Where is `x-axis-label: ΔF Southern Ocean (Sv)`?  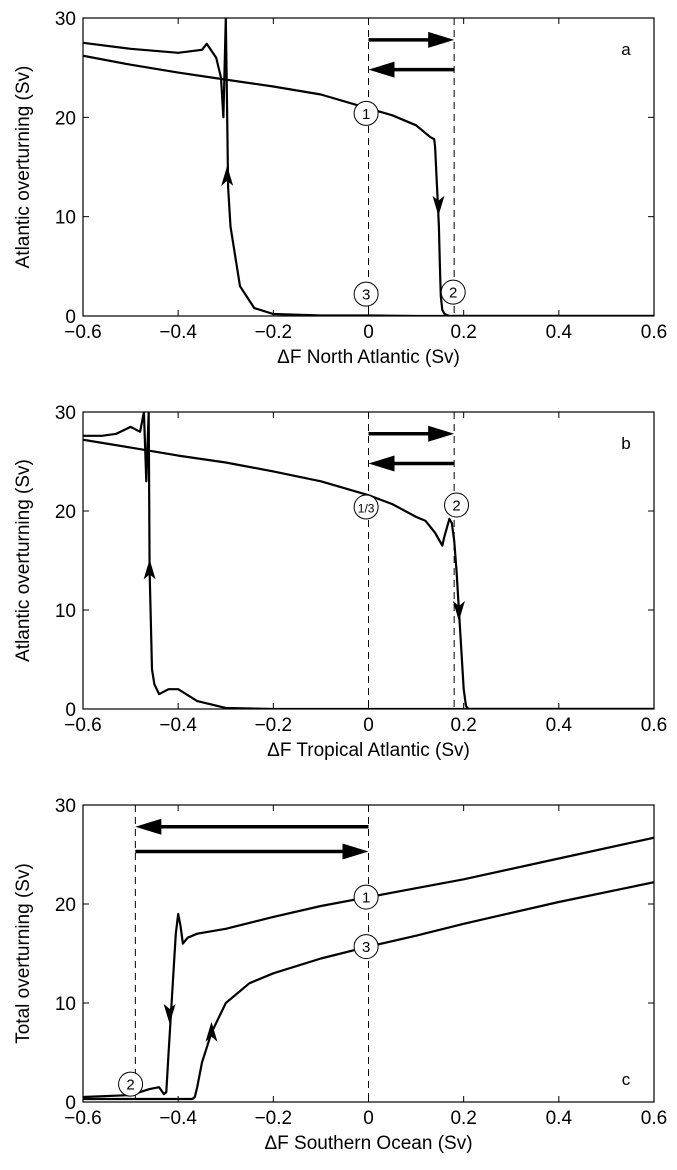
x-axis-label: ΔF Southern Ocean (Sv) is located at coordinates (368, 1143).